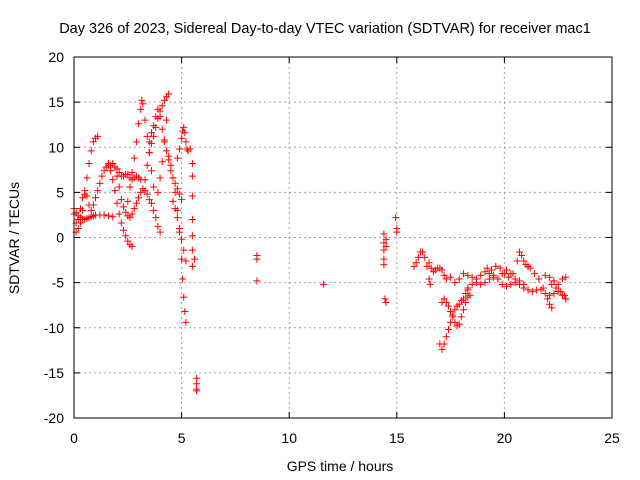 The image size is (640, 480). Describe the element at coordinates (14, 238) in the screenshot. I see `y-axis-label: SDTVAR / TECUs` at that location.